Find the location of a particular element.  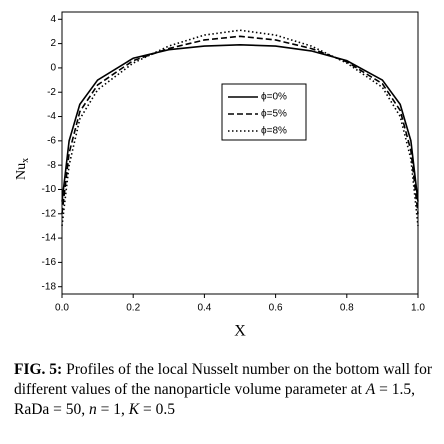

y-tick-label: -6 is located at coordinates (51, 140).